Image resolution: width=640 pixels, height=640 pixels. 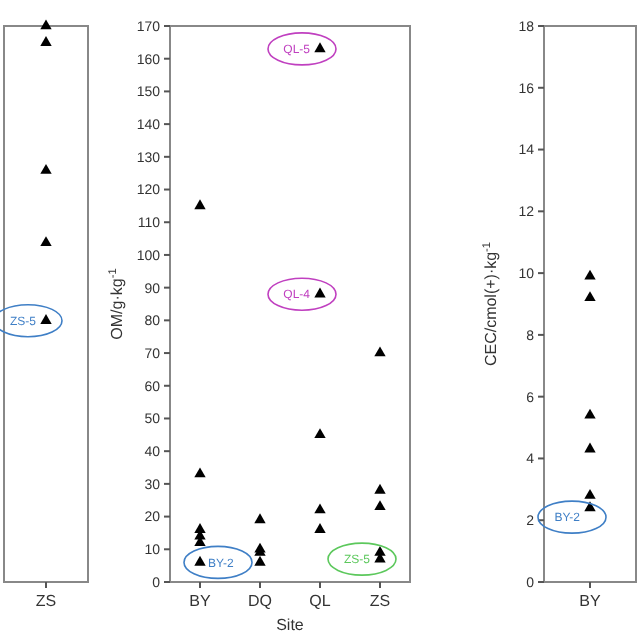 What do you see at coordinates (260, 601) in the screenshot?
I see `x-tick-label: DQ` at bounding box center [260, 601].